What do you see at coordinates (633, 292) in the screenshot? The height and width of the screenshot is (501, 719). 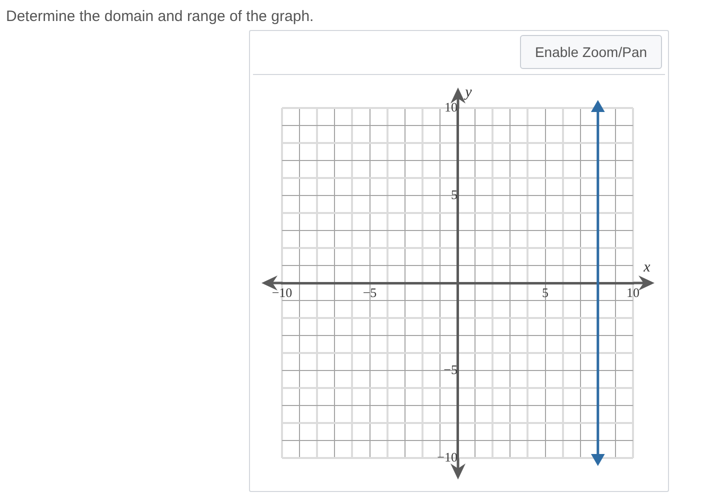 I see `x-tick-label: 10` at bounding box center [633, 292].